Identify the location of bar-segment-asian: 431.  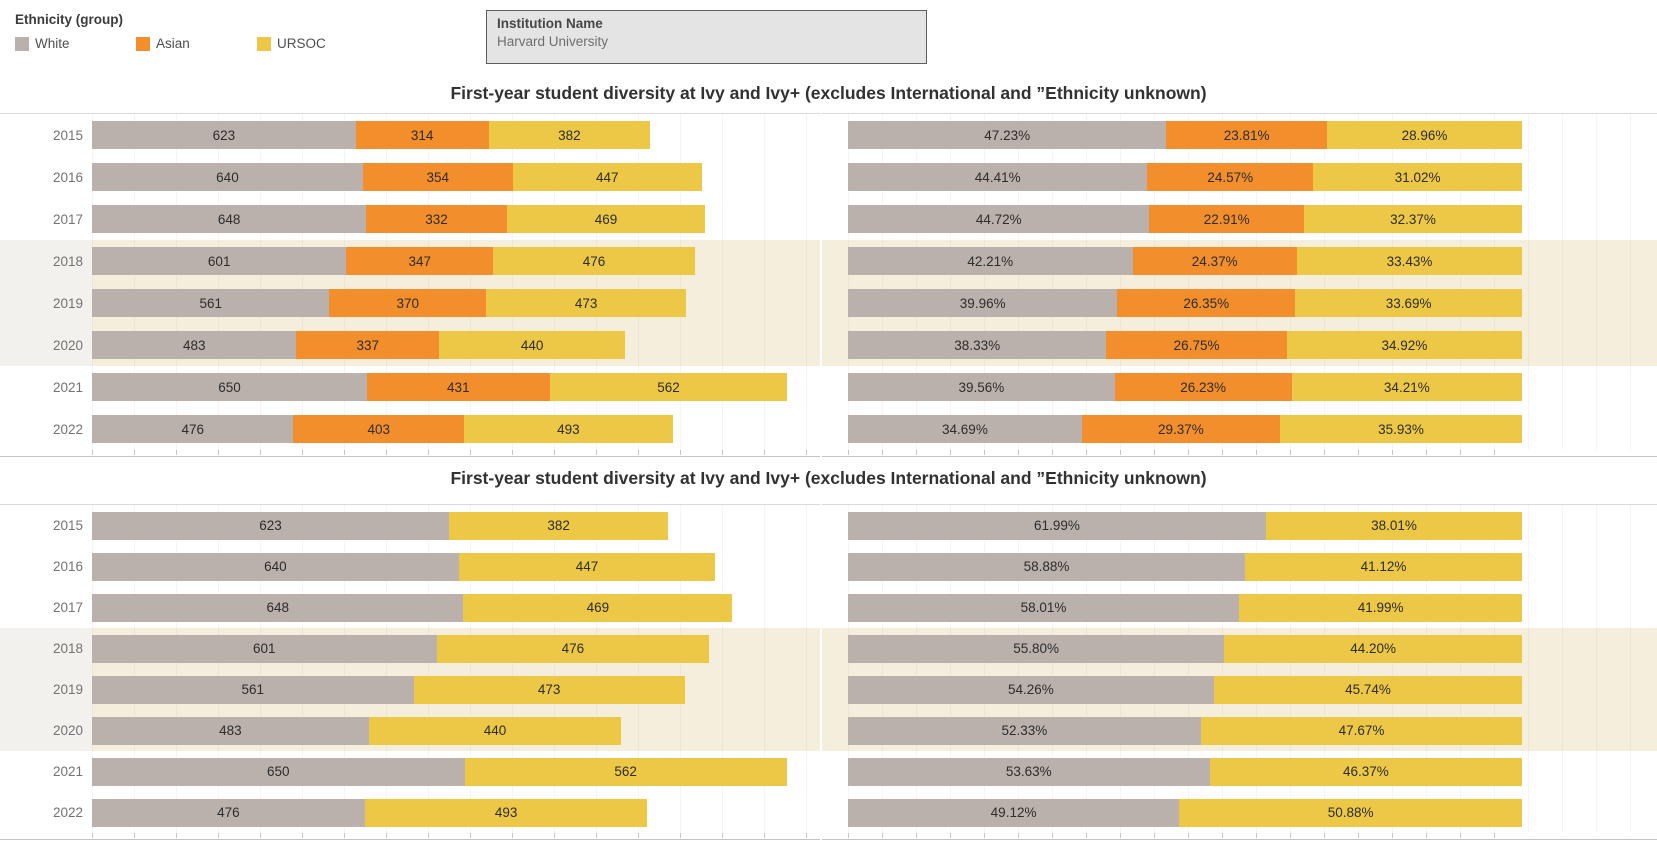
(458, 387).